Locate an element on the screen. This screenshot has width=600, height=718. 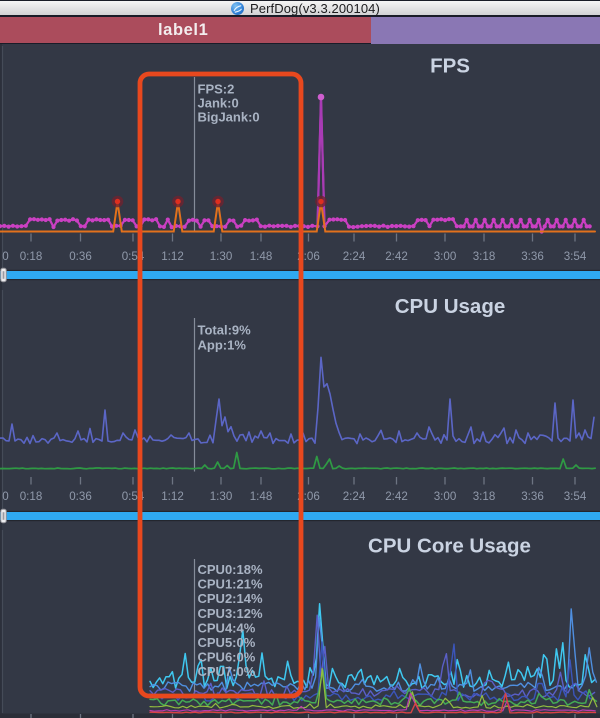
svg-text: CPU0:18% is located at coordinates (230, 569).